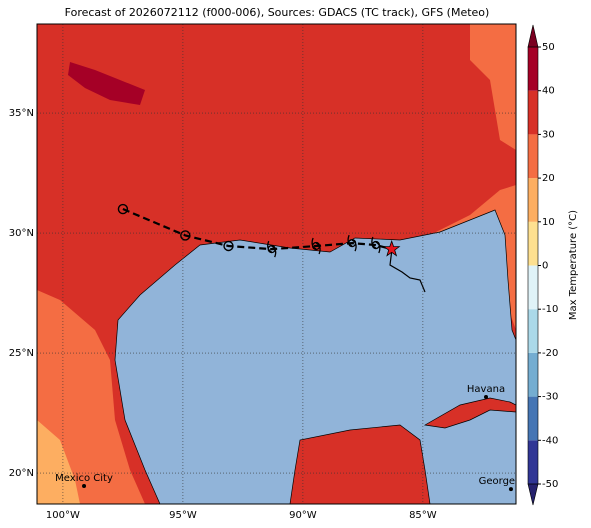  Describe the element at coordinates (84, 478) in the screenshot. I see `city-label: Mexico City` at that location.